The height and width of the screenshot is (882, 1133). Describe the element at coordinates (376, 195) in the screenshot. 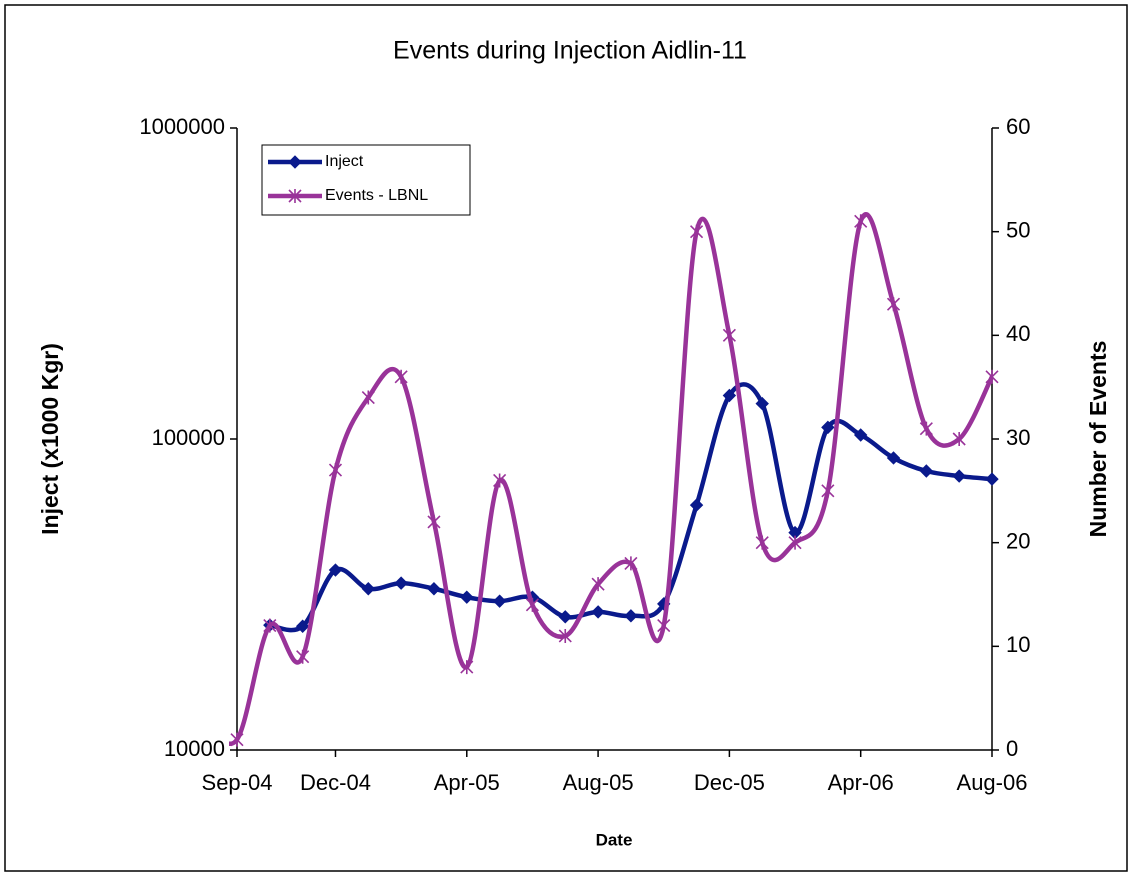

I see `legend-label: Events - LBNL` at that location.